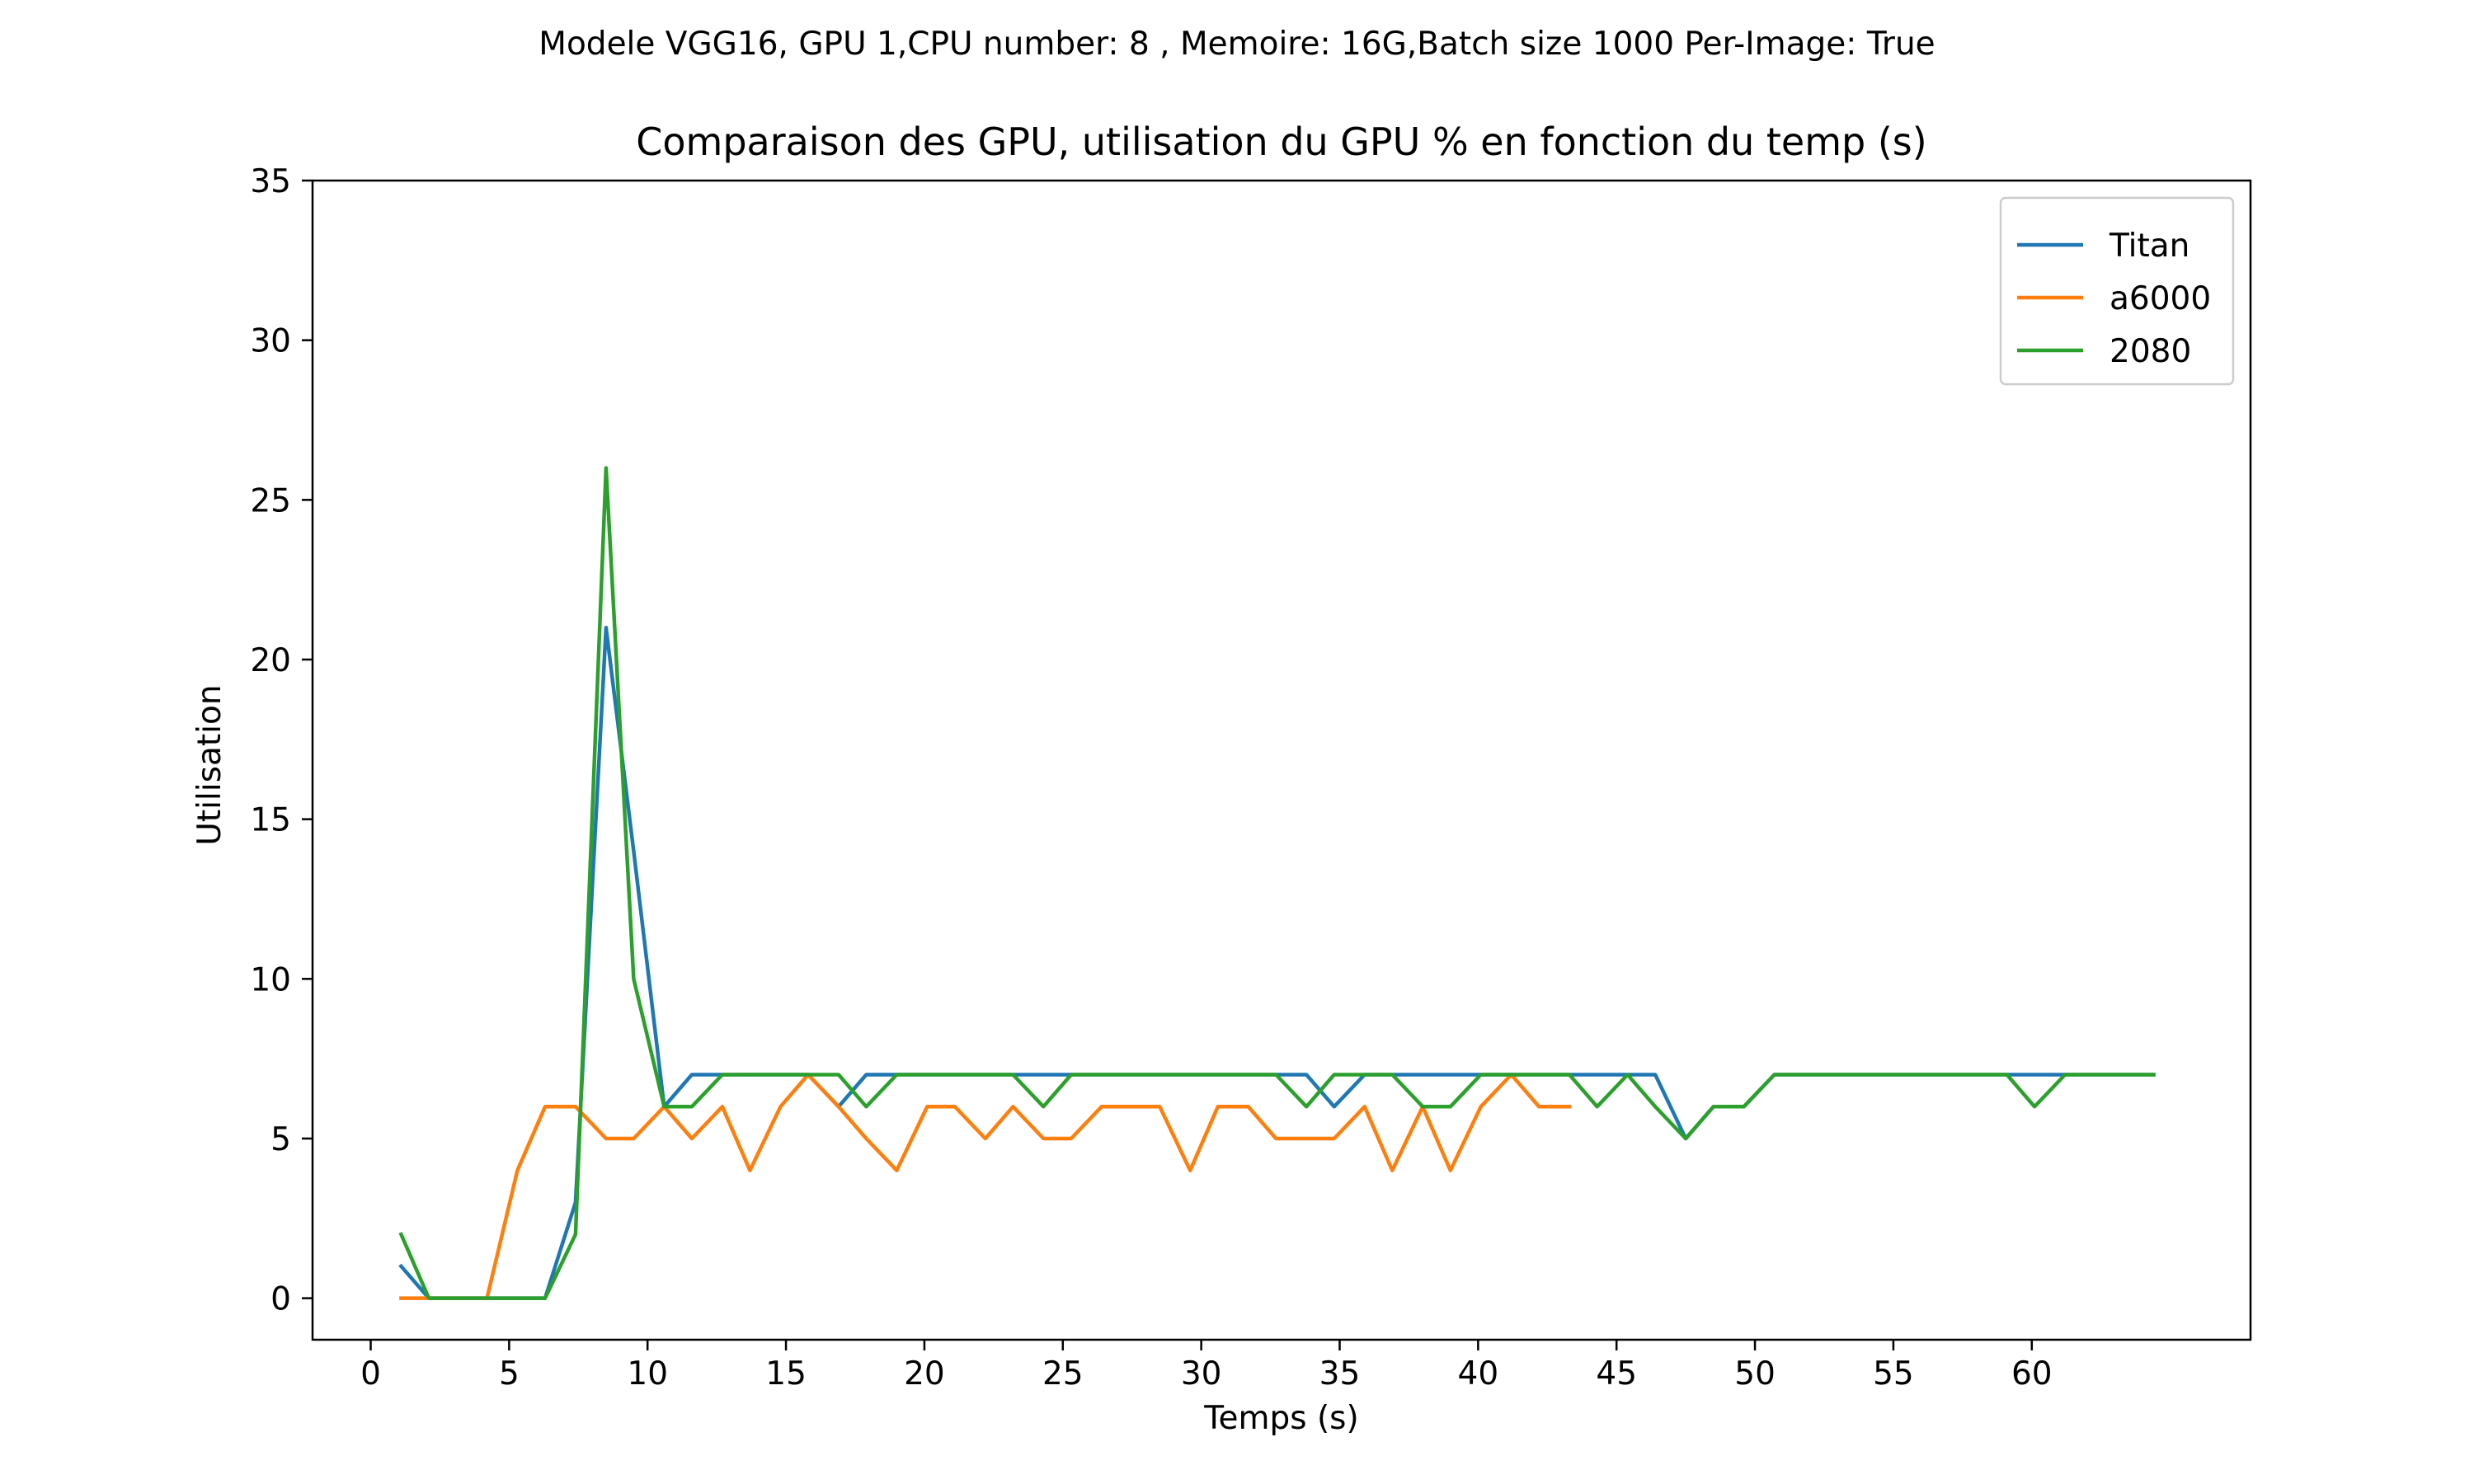 This screenshot has width=2474, height=1484. I want to click on x-tick-label: 30, so click(1201, 1373).